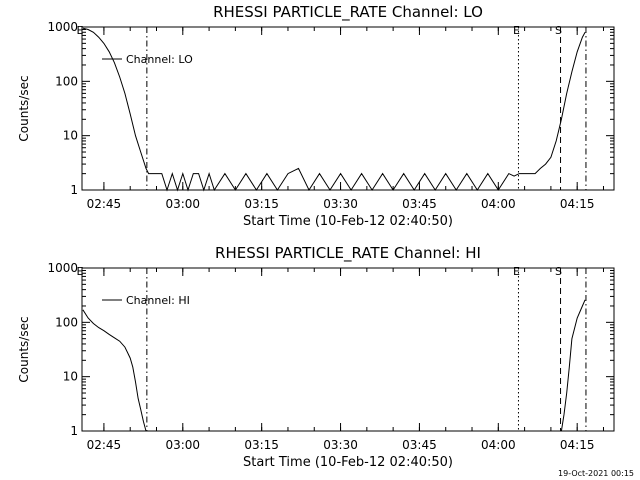 The width and height of the screenshot is (640, 480). What do you see at coordinates (158, 300) in the screenshot?
I see `legend-label: Channel: HI` at bounding box center [158, 300].